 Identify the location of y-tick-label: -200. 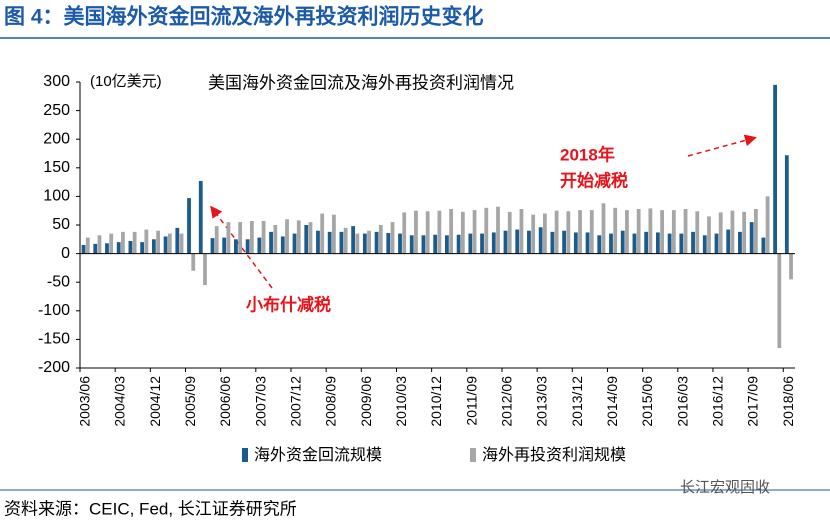
(54, 367).